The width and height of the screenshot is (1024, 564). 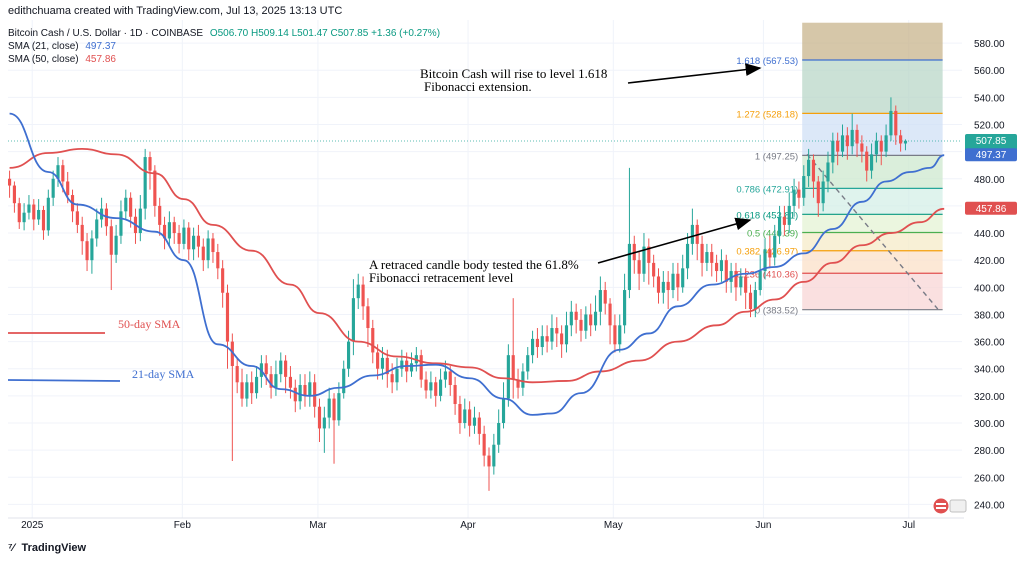 I want to click on price-tag-label: 507.85, so click(x=991, y=141).